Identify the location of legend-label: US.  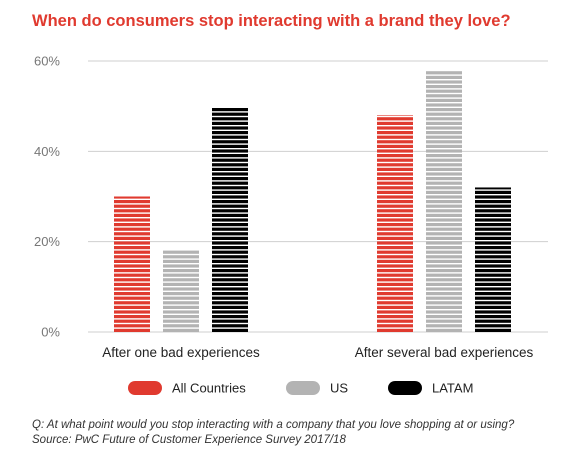
(339, 388).